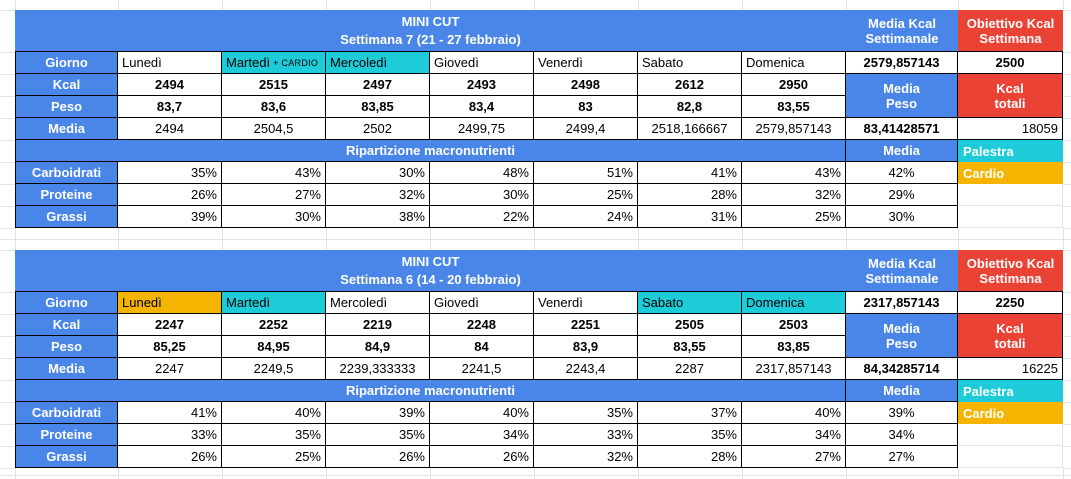 The height and width of the screenshot is (479, 1071). I want to click on media-cell: 2239,333333, so click(378, 369).